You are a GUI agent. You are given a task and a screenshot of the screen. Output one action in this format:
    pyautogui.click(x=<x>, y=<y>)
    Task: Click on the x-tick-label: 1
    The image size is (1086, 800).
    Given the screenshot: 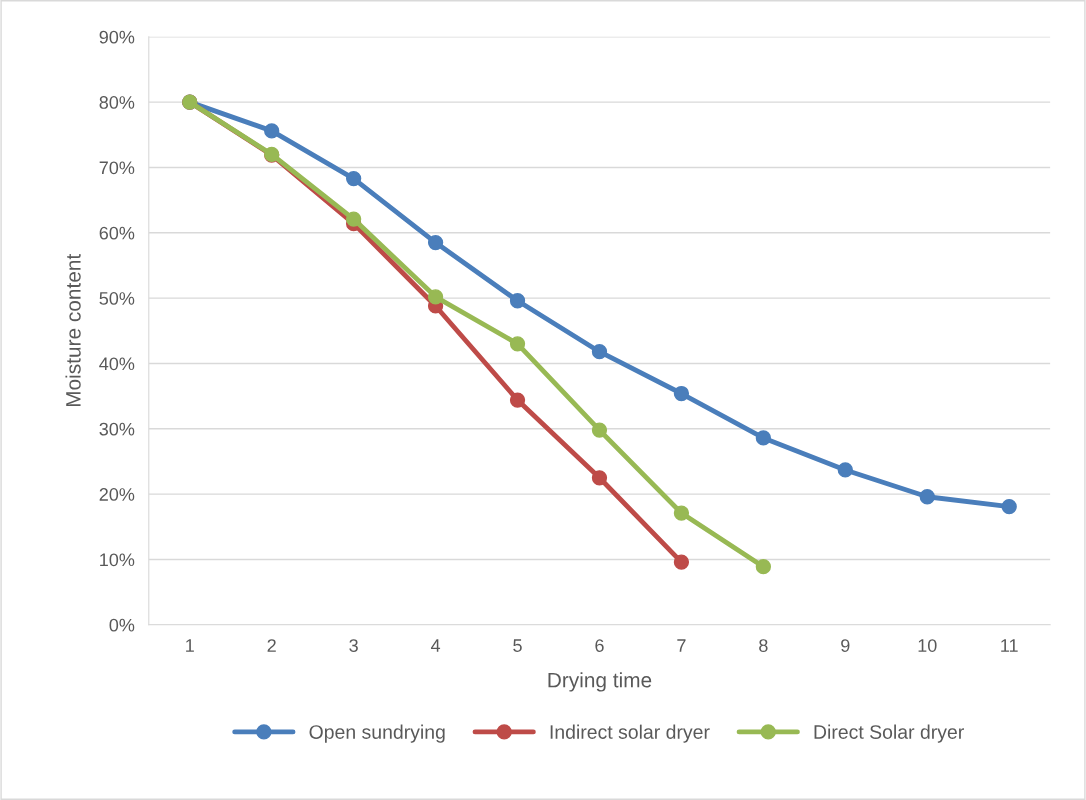 What is the action you would take?
    pyautogui.click(x=190, y=645)
    